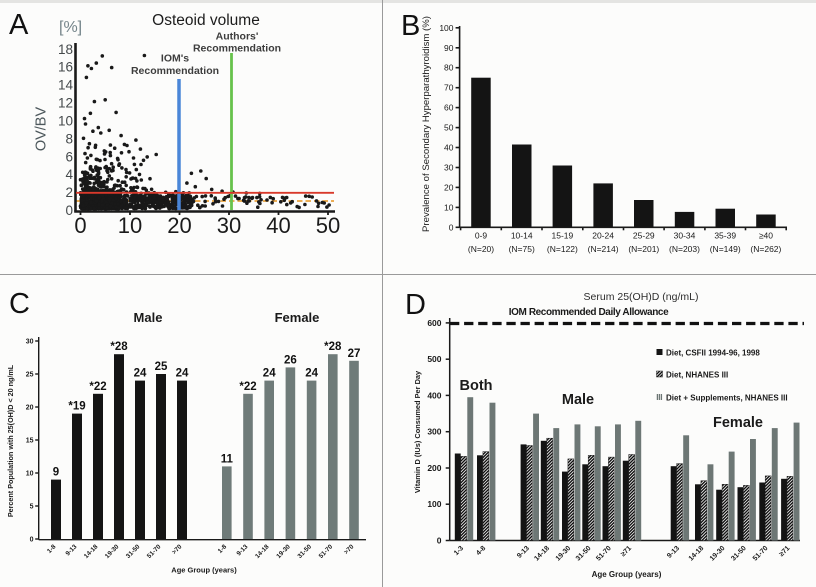 Image resolution: width=816 pixels, height=587 pixels. I want to click on svg-text: 60, so click(449, 108).